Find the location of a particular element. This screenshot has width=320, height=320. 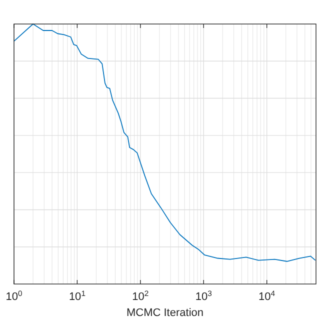

x-tick-label: 10$^{4}$ is located at coordinates (267, 295).